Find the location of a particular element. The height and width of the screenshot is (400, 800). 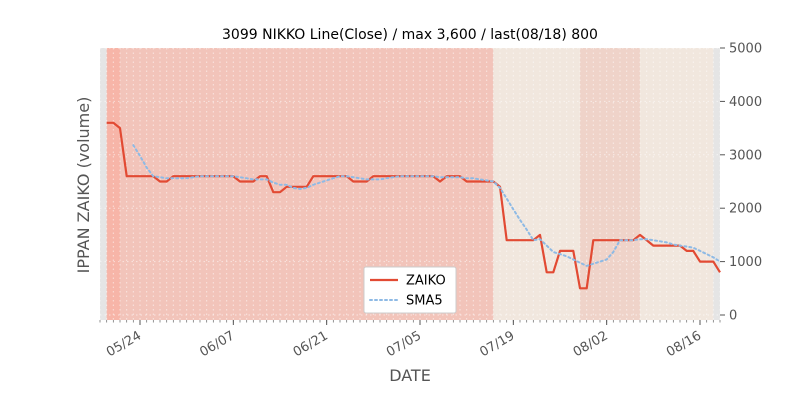

legend-label: ZAIKO is located at coordinates (426, 281).